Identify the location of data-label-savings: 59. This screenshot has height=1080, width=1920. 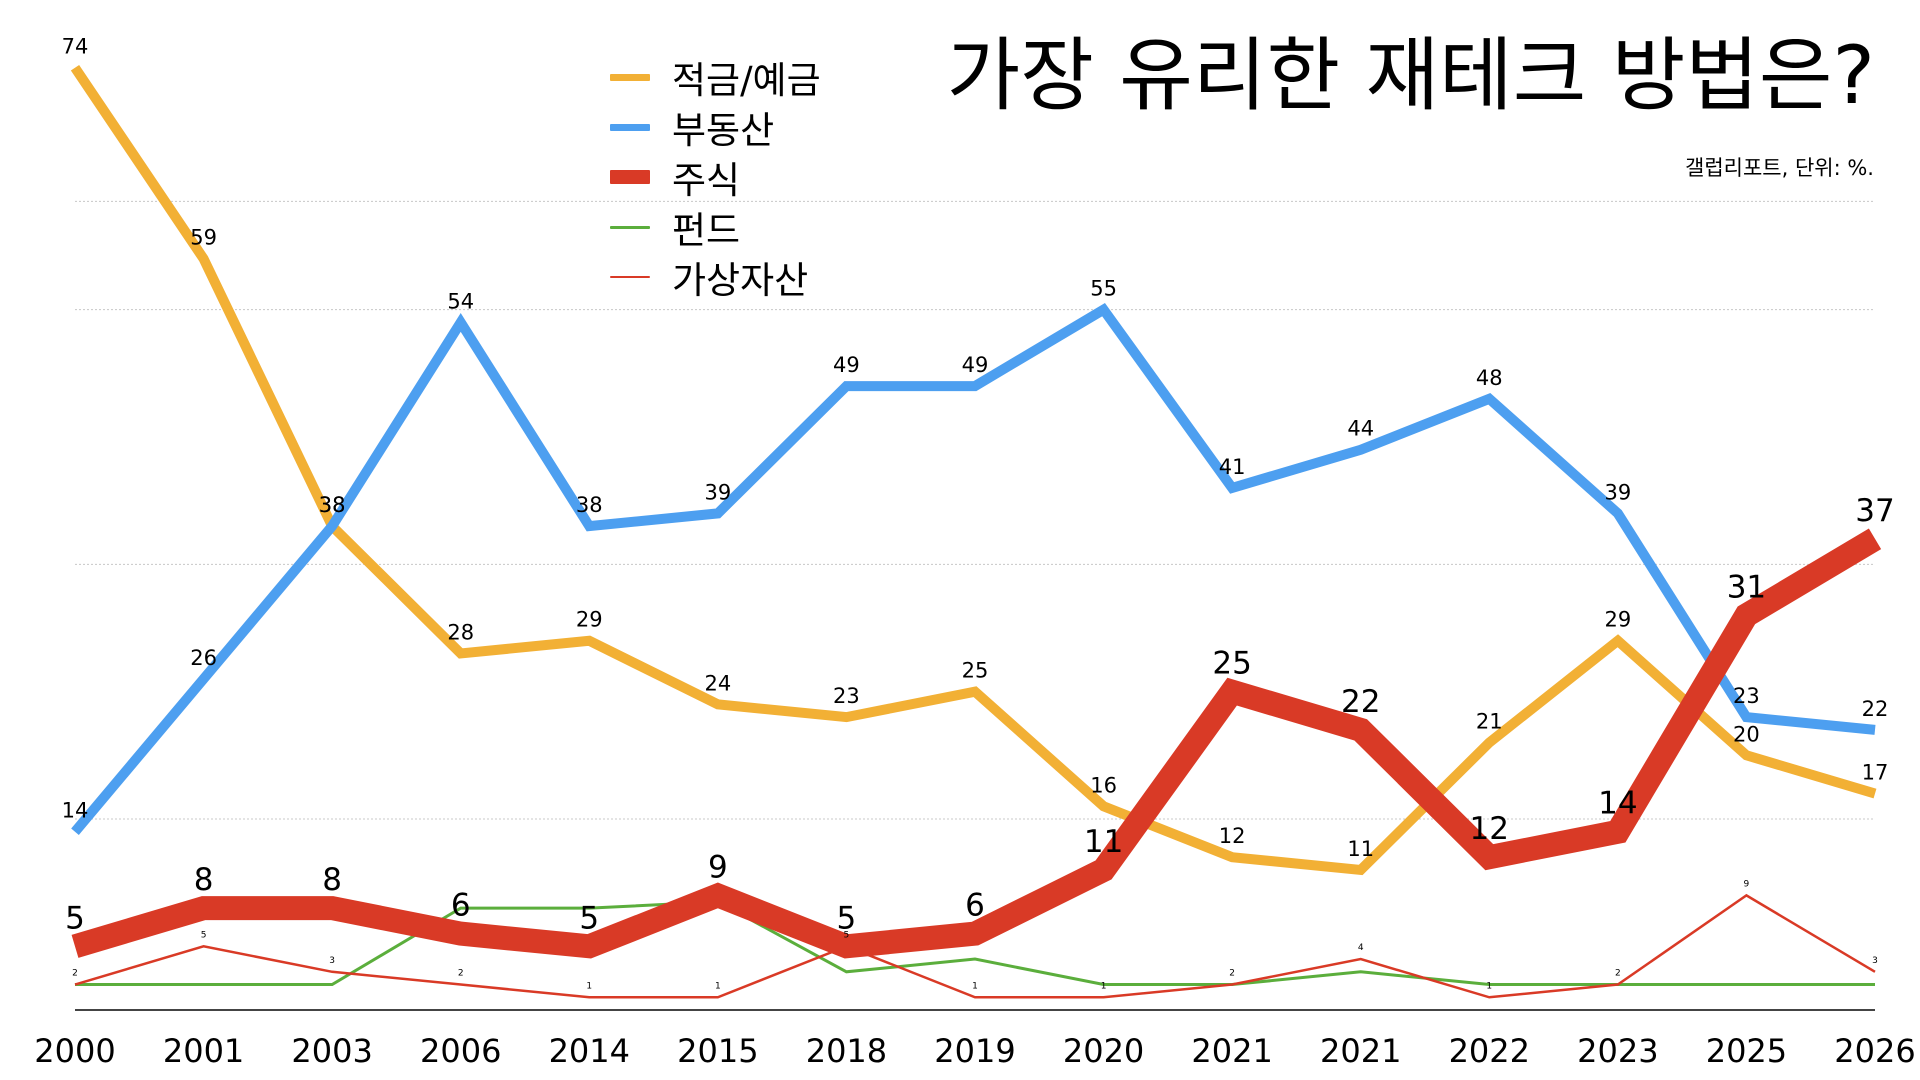
(203, 238).